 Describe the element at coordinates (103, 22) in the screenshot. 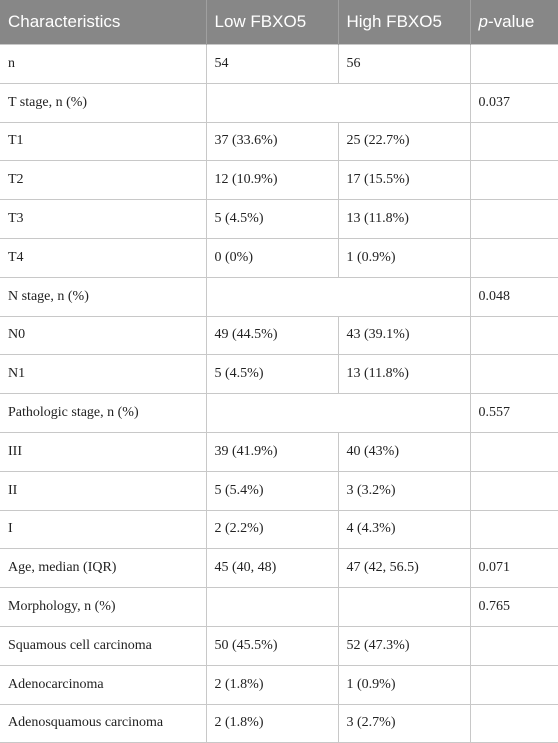

I see `header-cell: Characteristics` at that location.